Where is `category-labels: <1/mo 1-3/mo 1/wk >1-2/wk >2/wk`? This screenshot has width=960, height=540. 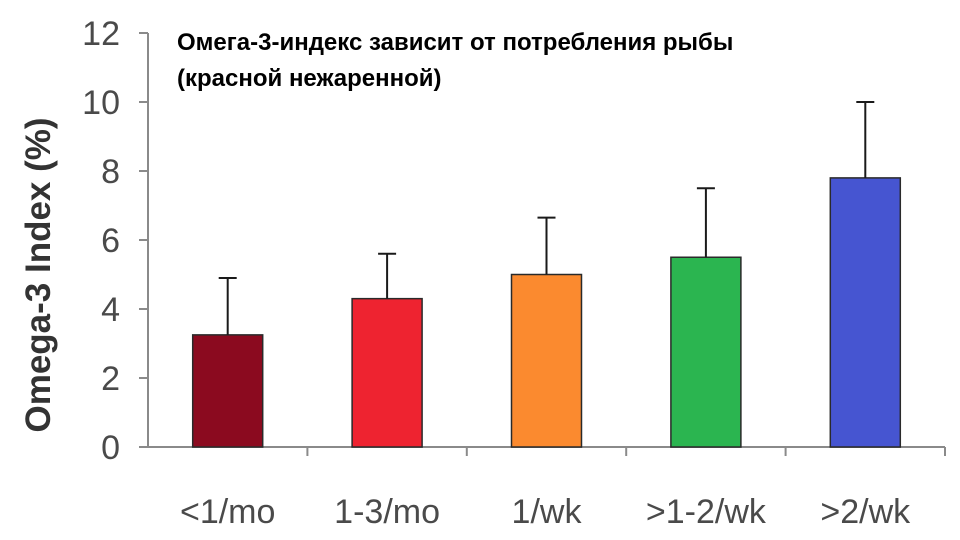
category-labels: <1/mo 1-3/mo 1/wk >1-2/wk >2/wk is located at coordinates (545, 512).